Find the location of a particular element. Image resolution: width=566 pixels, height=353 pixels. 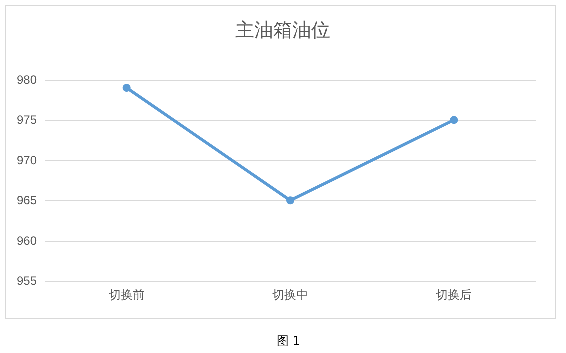

x-tick-label: 切换后 is located at coordinates (454, 295).